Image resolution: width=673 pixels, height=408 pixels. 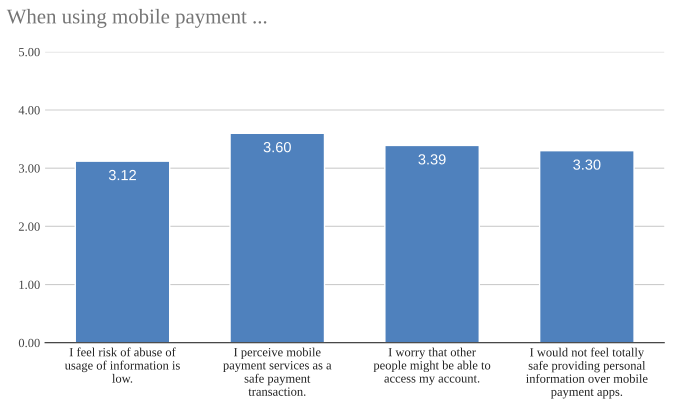 What do you see at coordinates (277, 372) in the screenshot?
I see `x-tick-label: I perceive mobile payment services as a safe payment transaction.` at bounding box center [277, 372].